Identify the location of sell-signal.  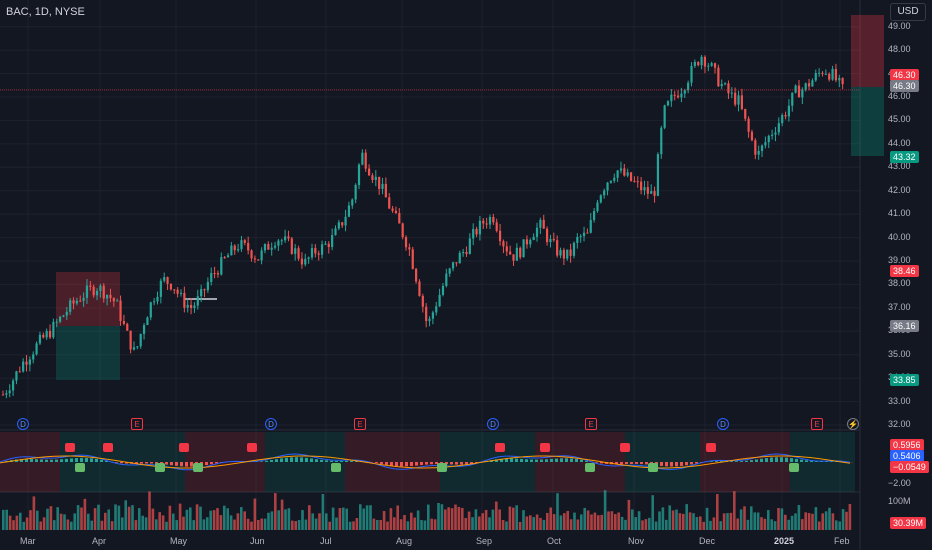
(500, 447).